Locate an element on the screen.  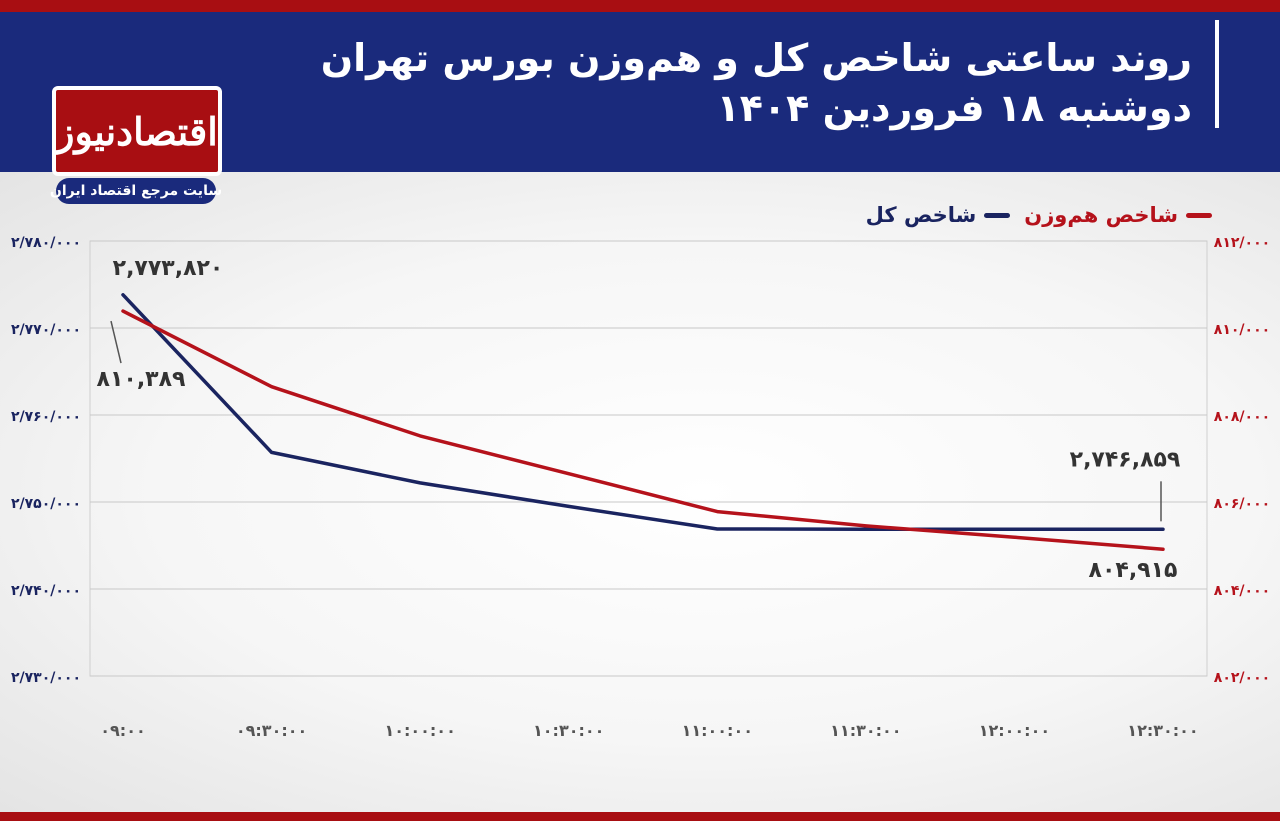
brand-logo: اقتصادنیوز is located at coordinates (137, 131).